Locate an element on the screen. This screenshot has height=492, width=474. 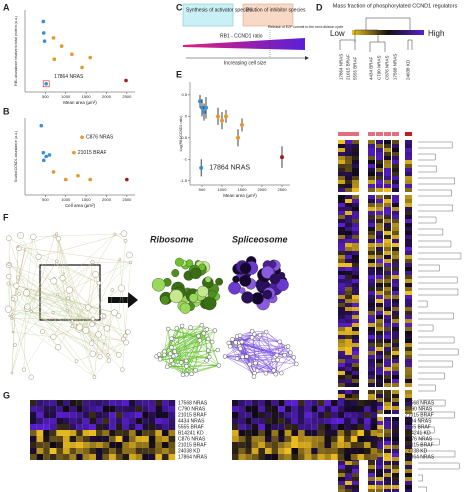
column-label: 17864 NRAS is located at coordinates (341, 67).